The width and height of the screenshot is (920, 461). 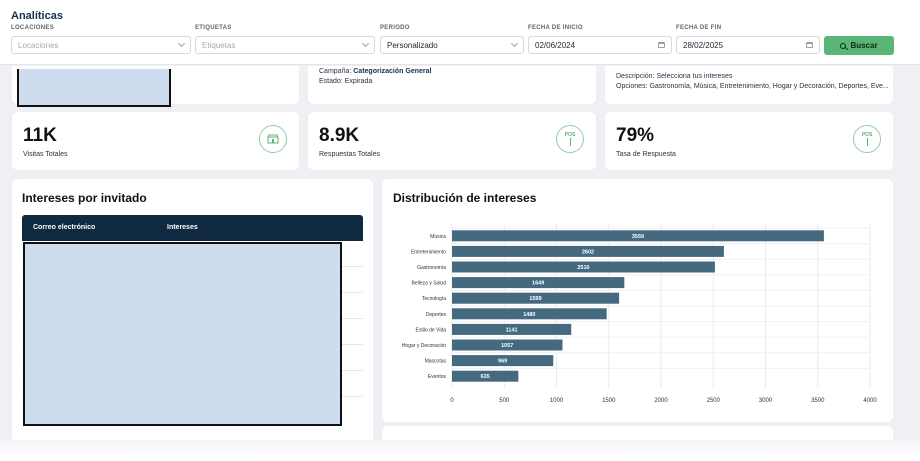 I want to click on x-tick-label: 4000, so click(x=870, y=401).